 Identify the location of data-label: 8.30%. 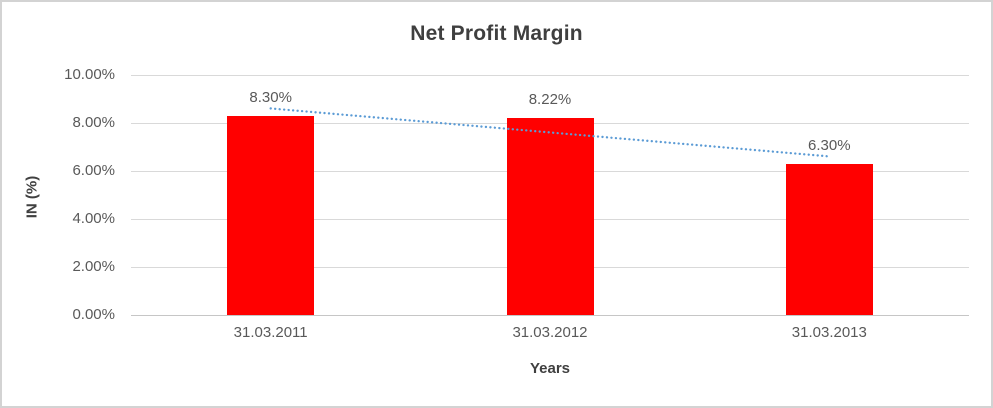
(270, 97).